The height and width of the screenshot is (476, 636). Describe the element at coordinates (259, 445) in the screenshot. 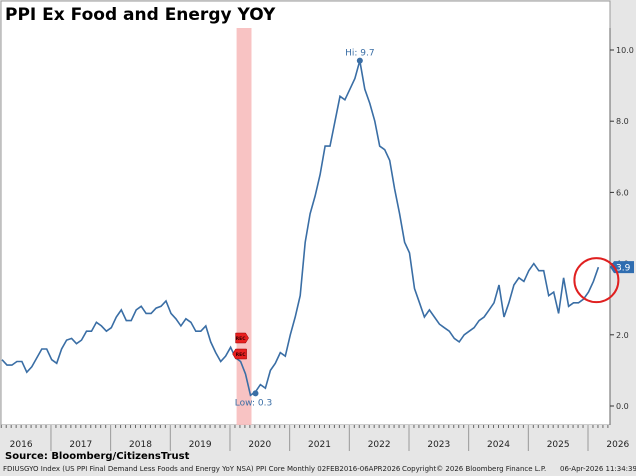

I see `x-tick-label: 2020` at that location.